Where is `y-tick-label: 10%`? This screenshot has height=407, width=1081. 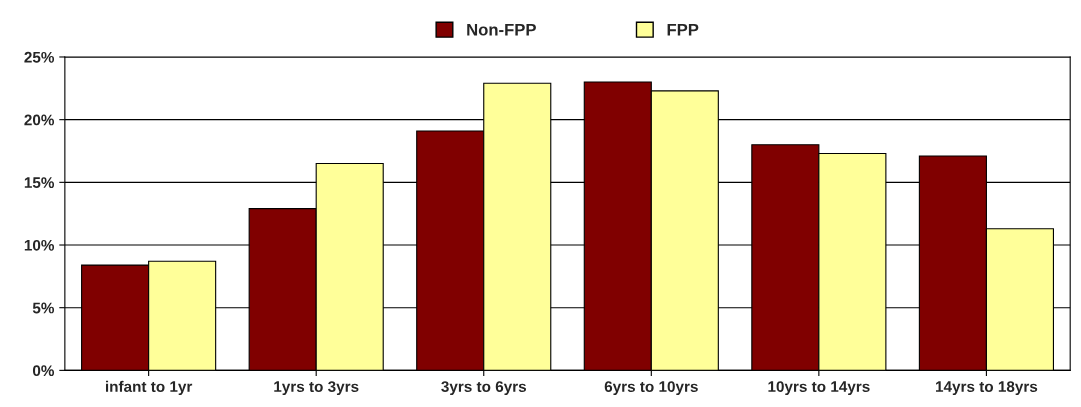
y-tick-label: 10% is located at coordinates (39, 245).